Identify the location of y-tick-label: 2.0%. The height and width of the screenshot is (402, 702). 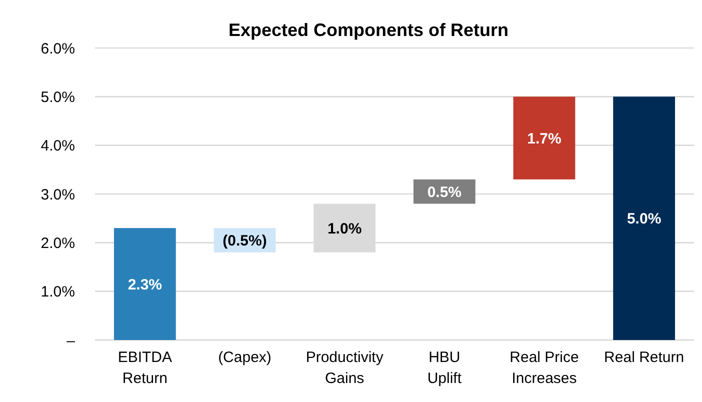
(57, 243).